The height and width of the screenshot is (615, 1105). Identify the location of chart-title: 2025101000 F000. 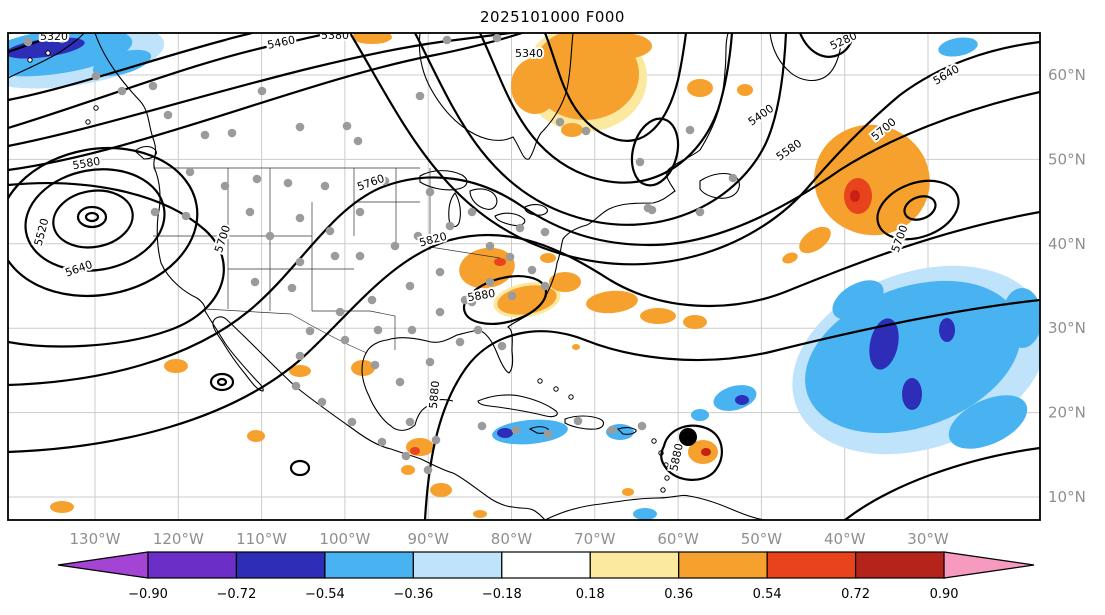
(552, 17).